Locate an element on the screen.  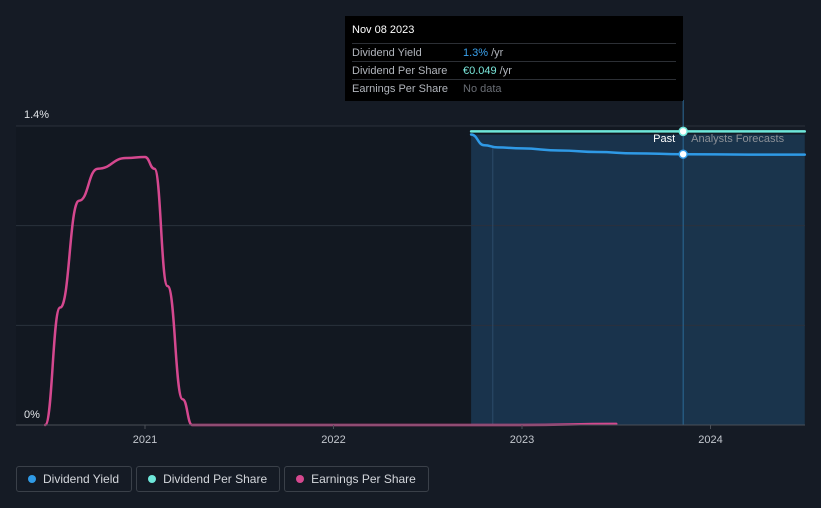
series-line-dividend-yield is located at coordinates (637, 144).